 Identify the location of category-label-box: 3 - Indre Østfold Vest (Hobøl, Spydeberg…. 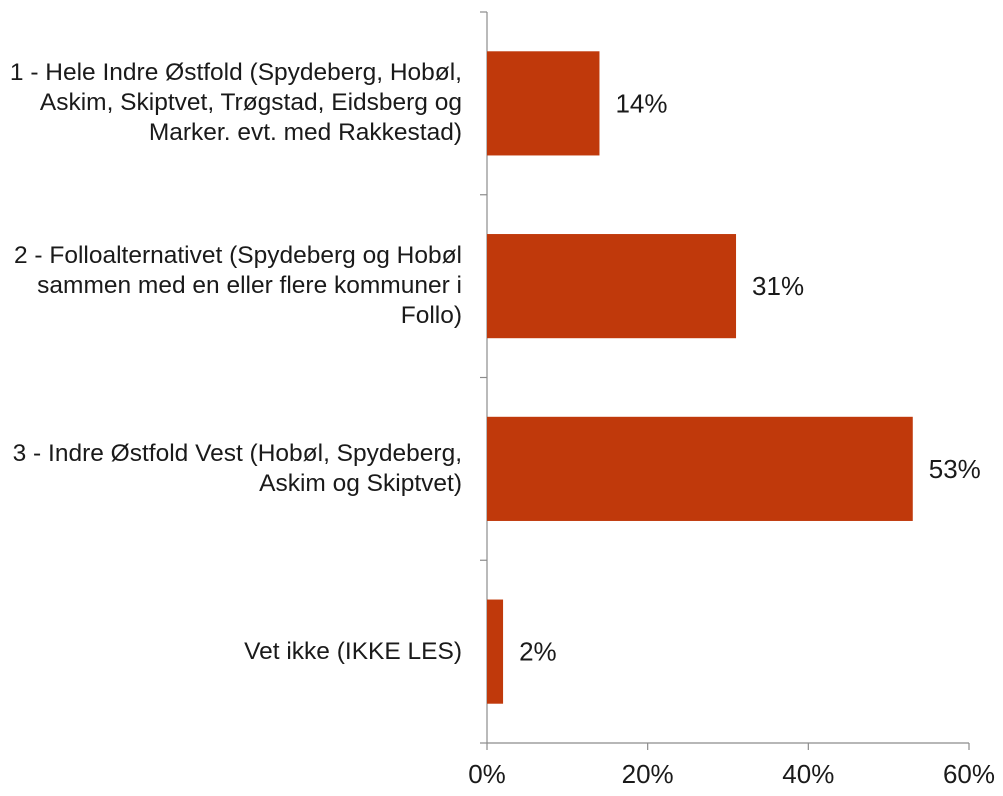
(231, 469).